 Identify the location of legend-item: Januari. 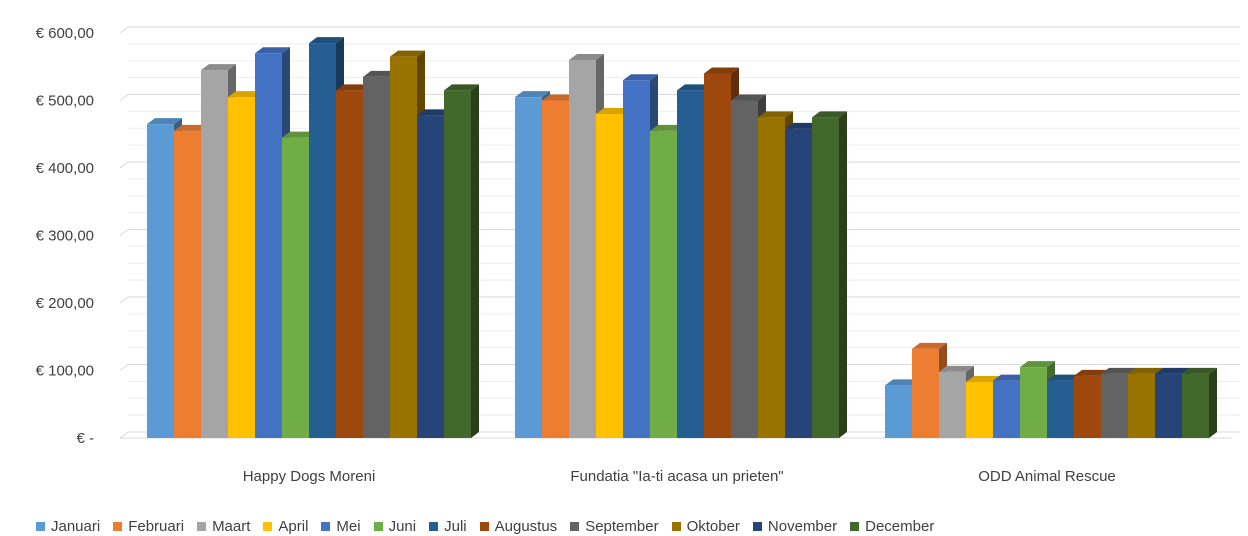
(68, 526).